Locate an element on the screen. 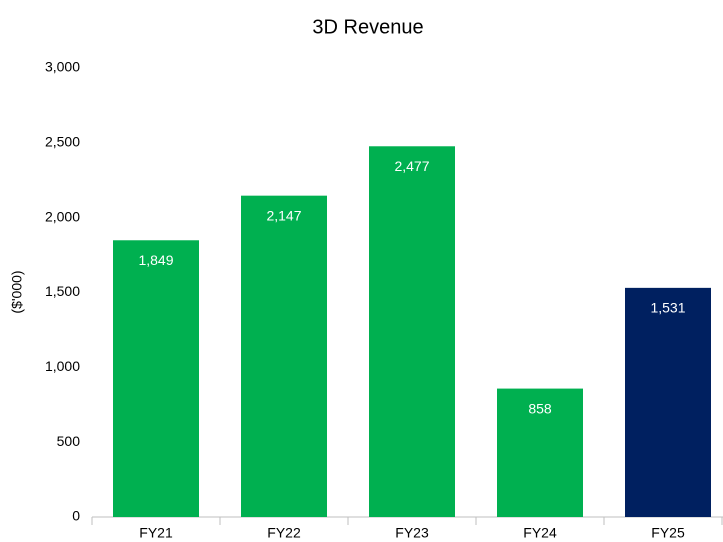 This screenshot has width=723, height=542. x-tick-label: FY25 is located at coordinates (668, 533).